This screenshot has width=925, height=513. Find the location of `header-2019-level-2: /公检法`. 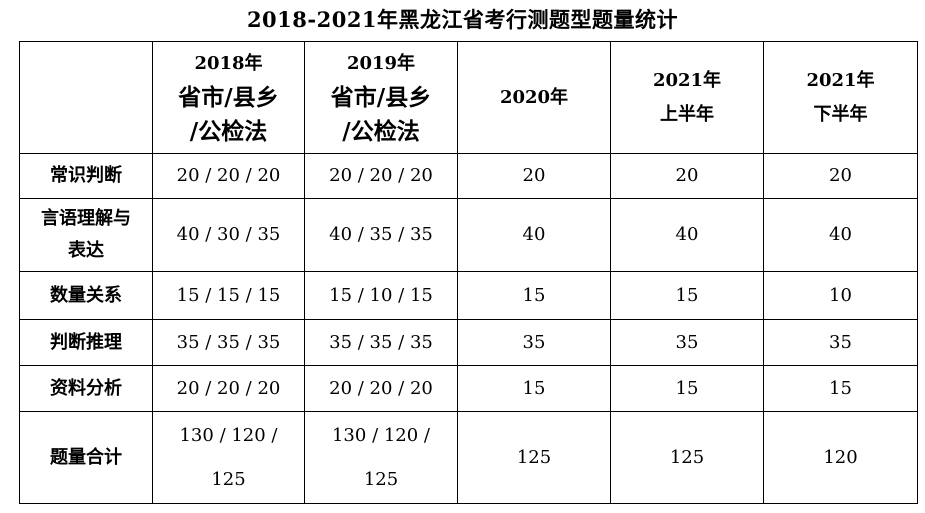

header-2019-level-2: /公检法 is located at coordinates (381, 131).